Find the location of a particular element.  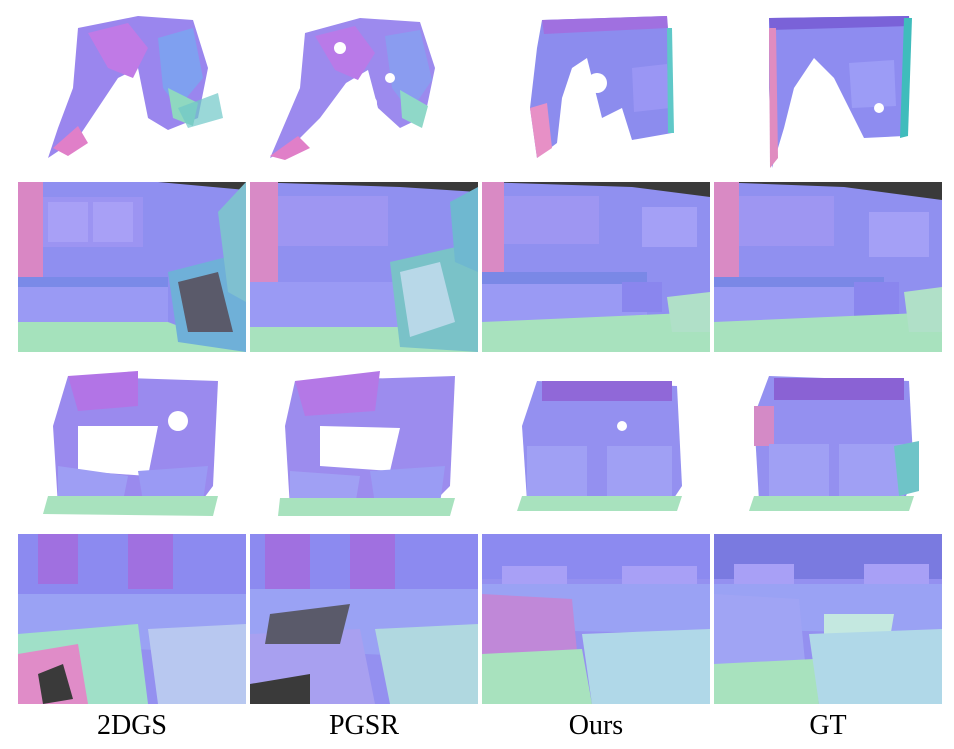

cell-r4-2dgs is located at coordinates (132, 619).